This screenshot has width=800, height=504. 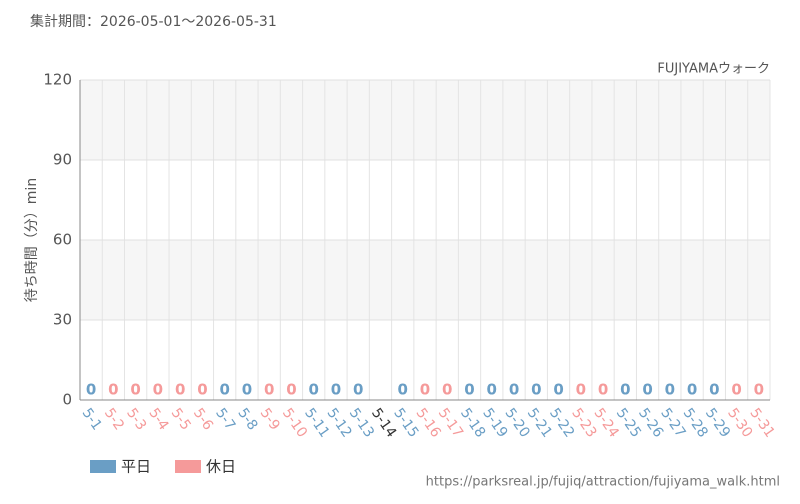 What do you see at coordinates (57, 80) in the screenshot?
I see `y-tick-label: 120` at bounding box center [57, 80].